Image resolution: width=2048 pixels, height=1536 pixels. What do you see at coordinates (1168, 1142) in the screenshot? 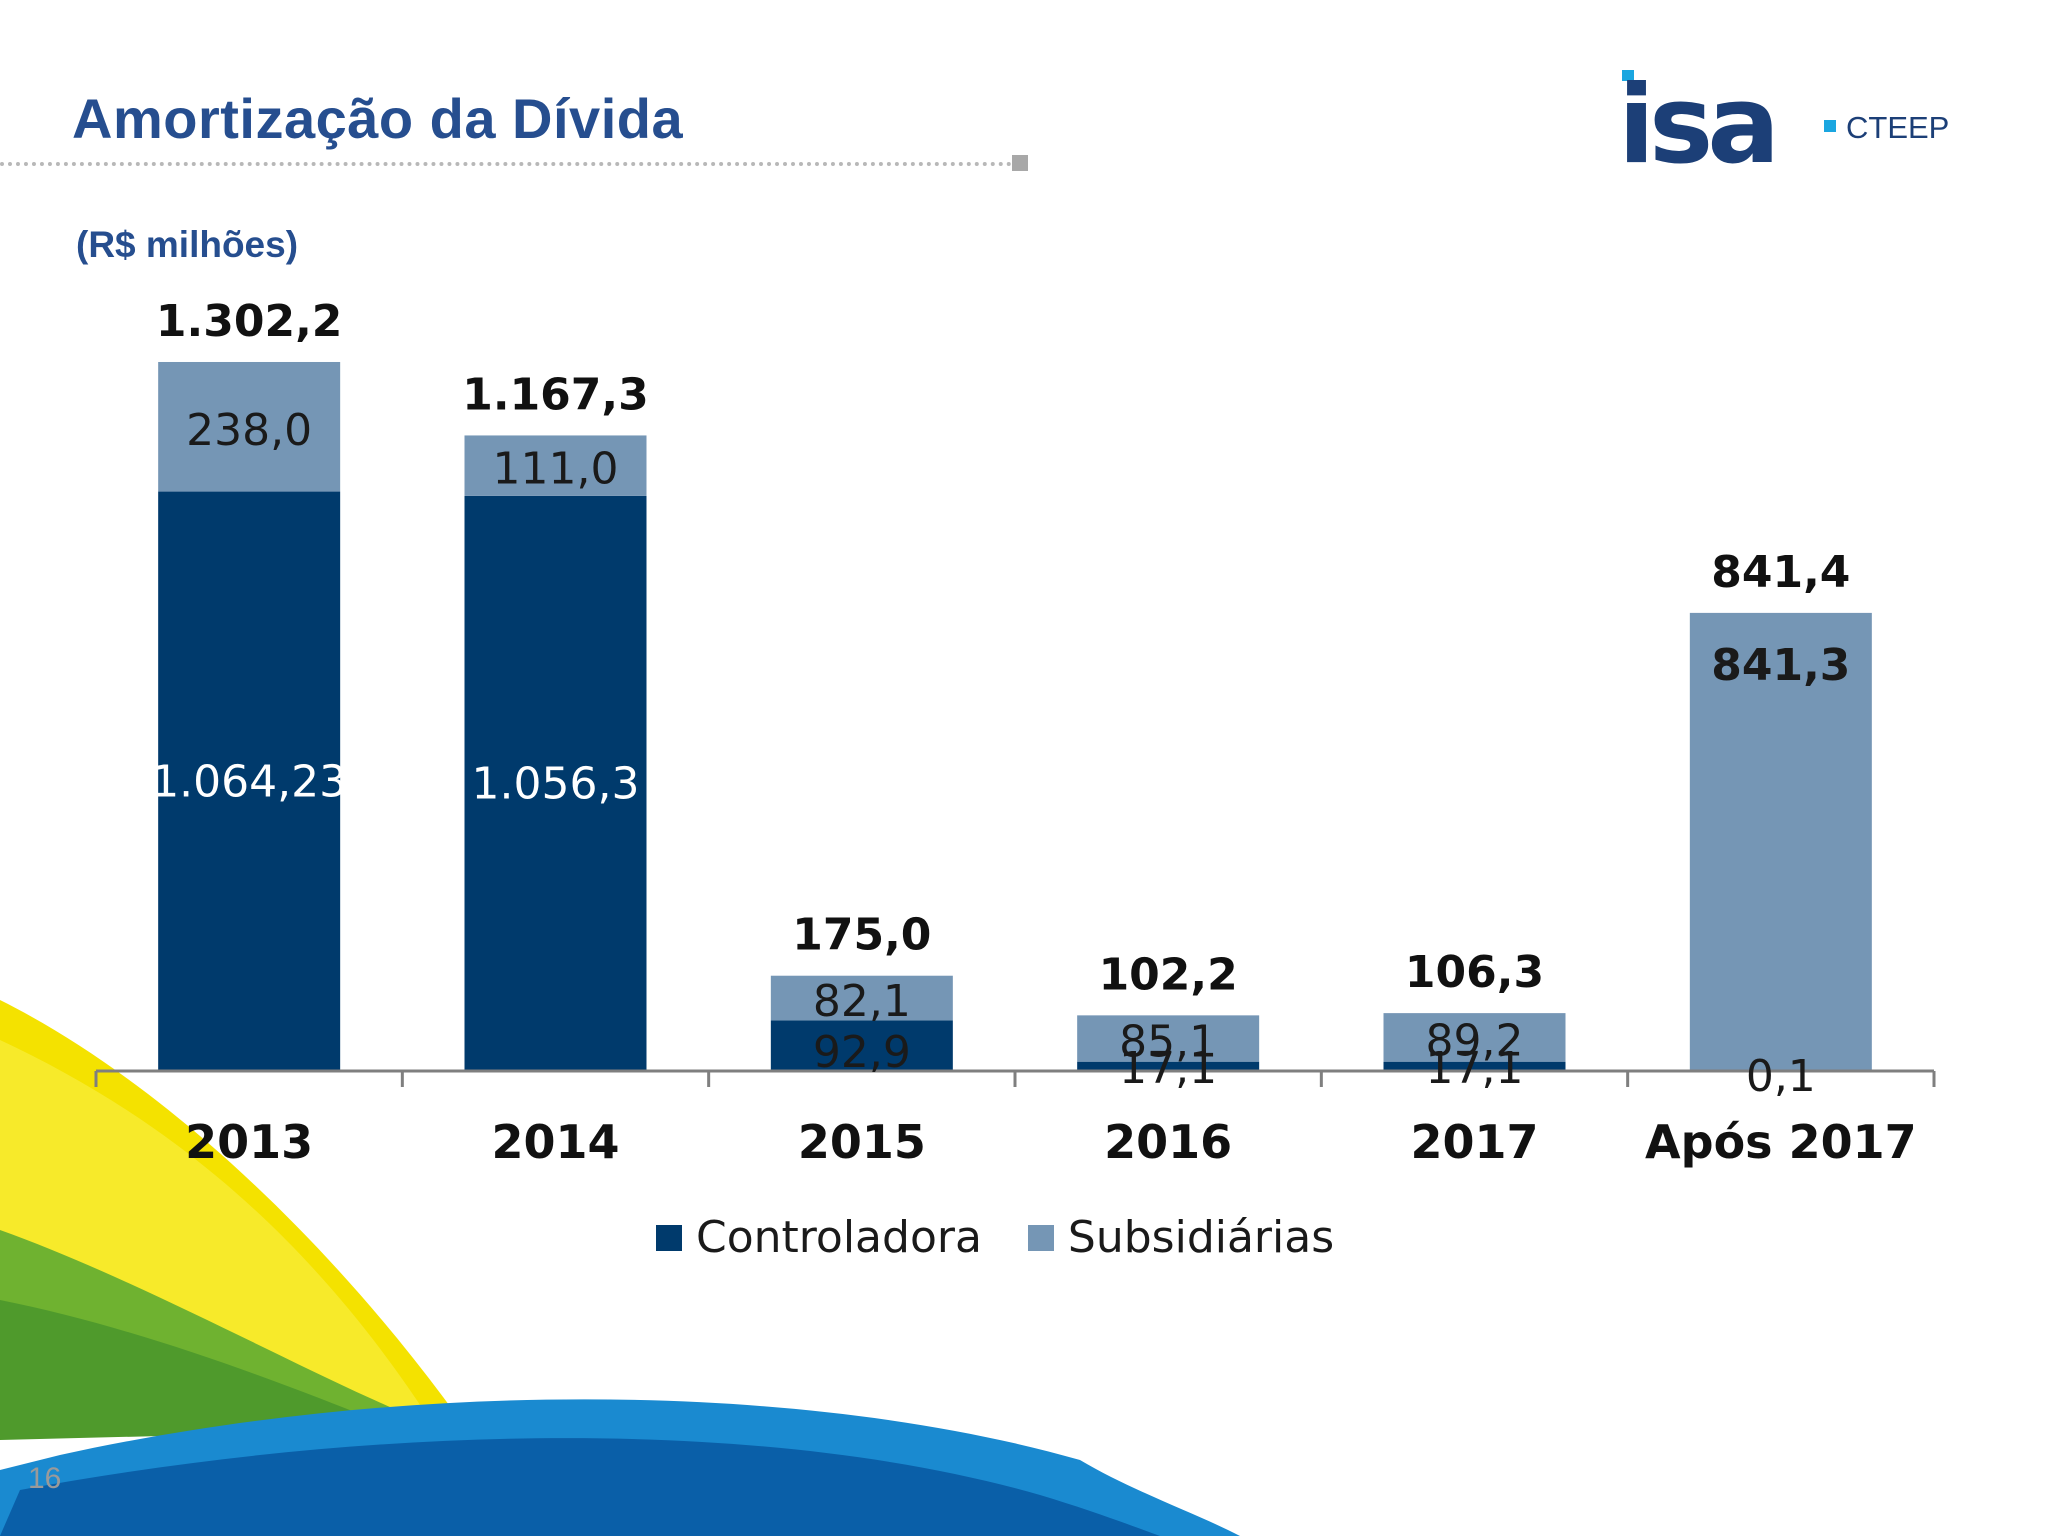
I see `x-tick-label: 2016` at bounding box center [1168, 1142].